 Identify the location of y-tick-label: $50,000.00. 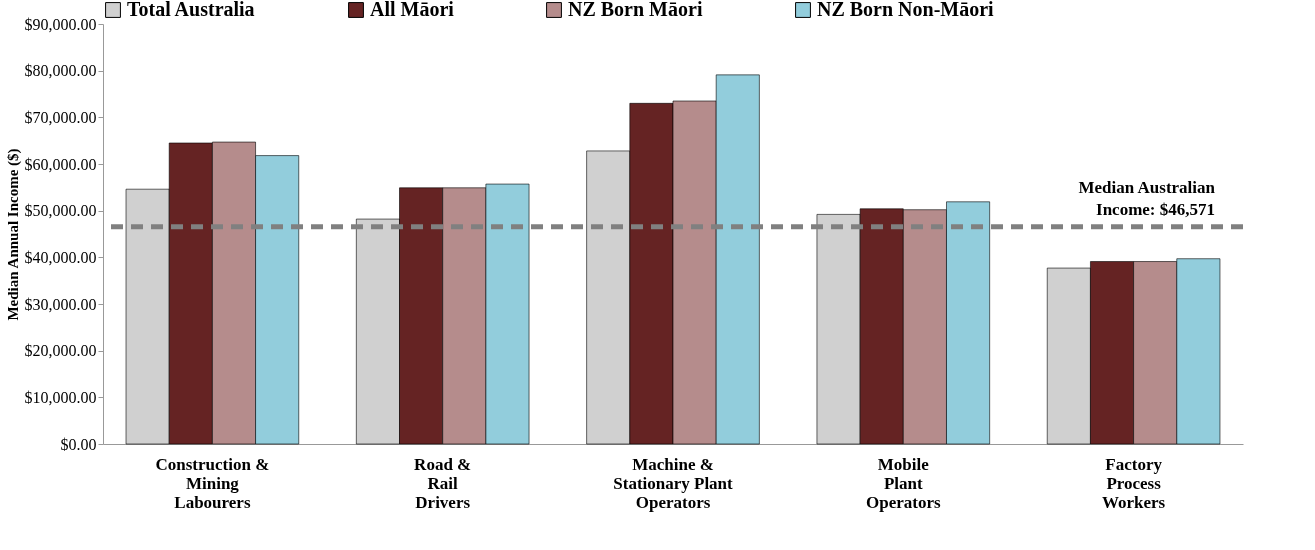
(60, 211).